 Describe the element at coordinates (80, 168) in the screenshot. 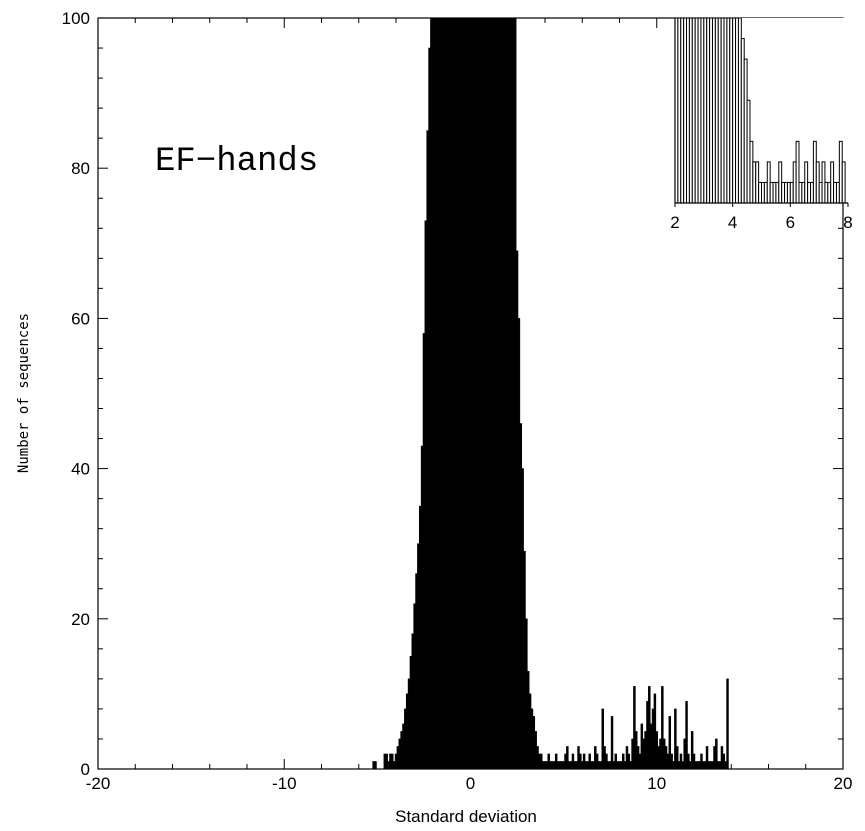

I see `y-tick-label: 80` at that location.